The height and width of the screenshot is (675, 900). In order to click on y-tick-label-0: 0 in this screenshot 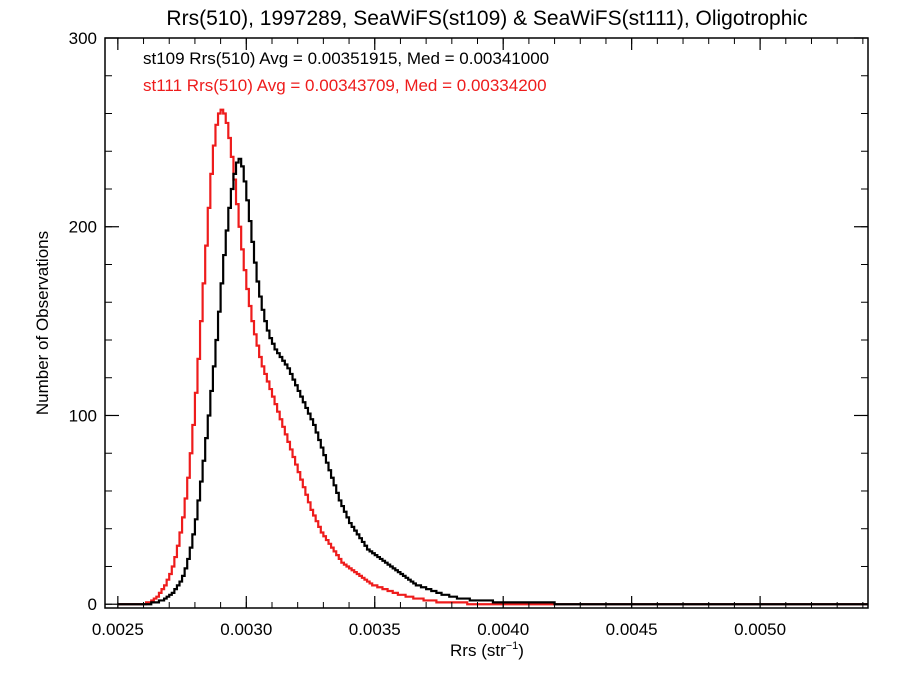, I will do `click(92, 604)`.